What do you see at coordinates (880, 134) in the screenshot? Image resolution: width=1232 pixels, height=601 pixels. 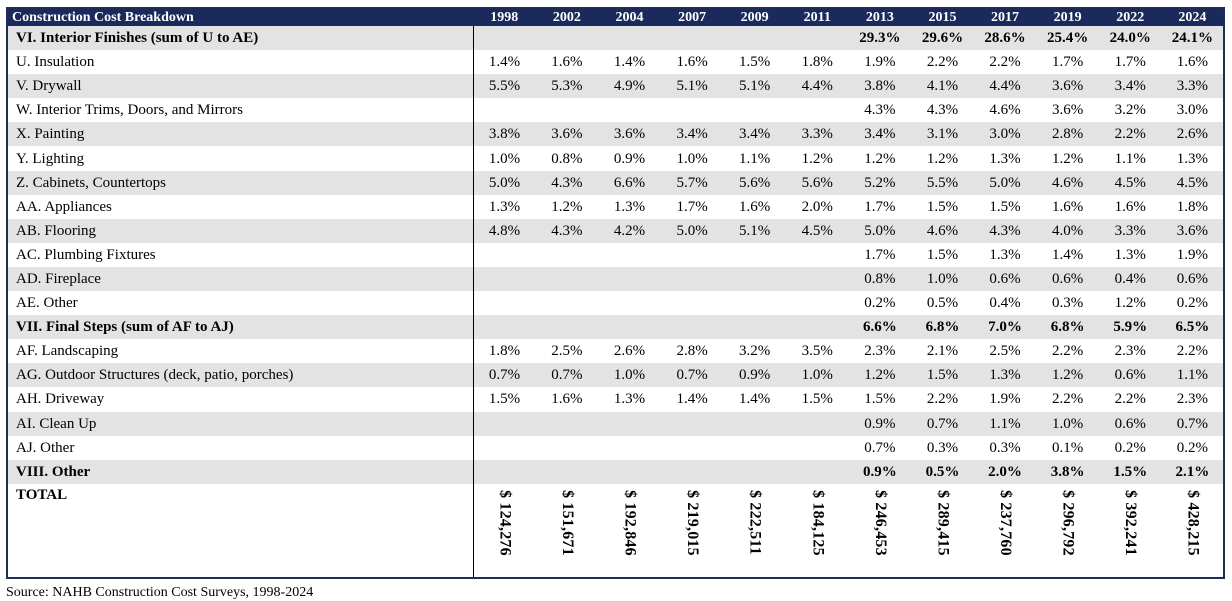 I see `cell-value: 3.4%` at bounding box center [880, 134].